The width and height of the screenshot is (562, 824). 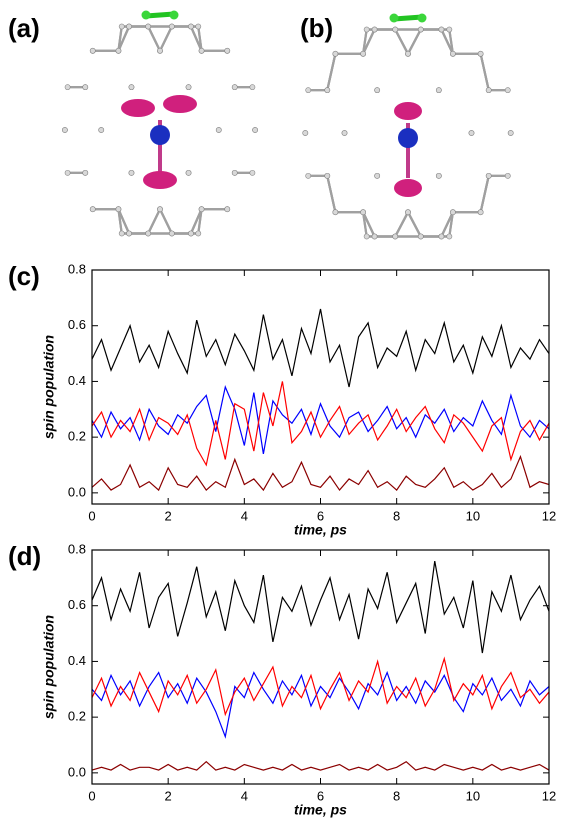 What do you see at coordinates (473, 515) in the screenshot?
I see `x-tick-label: 10` at bounding box center [473, 515].